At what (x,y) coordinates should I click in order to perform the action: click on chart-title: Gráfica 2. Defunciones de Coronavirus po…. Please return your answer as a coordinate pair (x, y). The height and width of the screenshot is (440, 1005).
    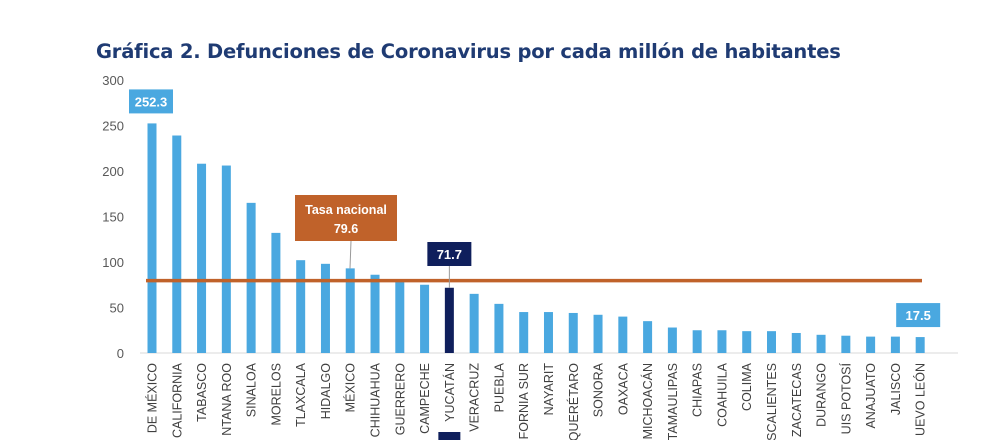
    Looking at the image, I should click on (468, 51).